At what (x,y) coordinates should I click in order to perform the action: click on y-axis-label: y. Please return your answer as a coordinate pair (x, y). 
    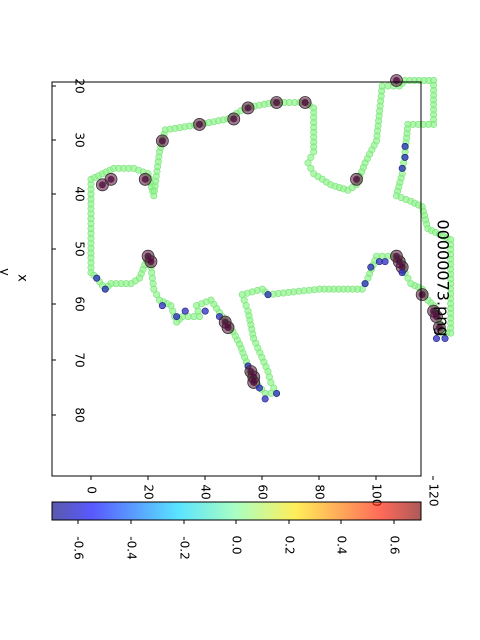
    Looking at the image, I should click on (6, 272).